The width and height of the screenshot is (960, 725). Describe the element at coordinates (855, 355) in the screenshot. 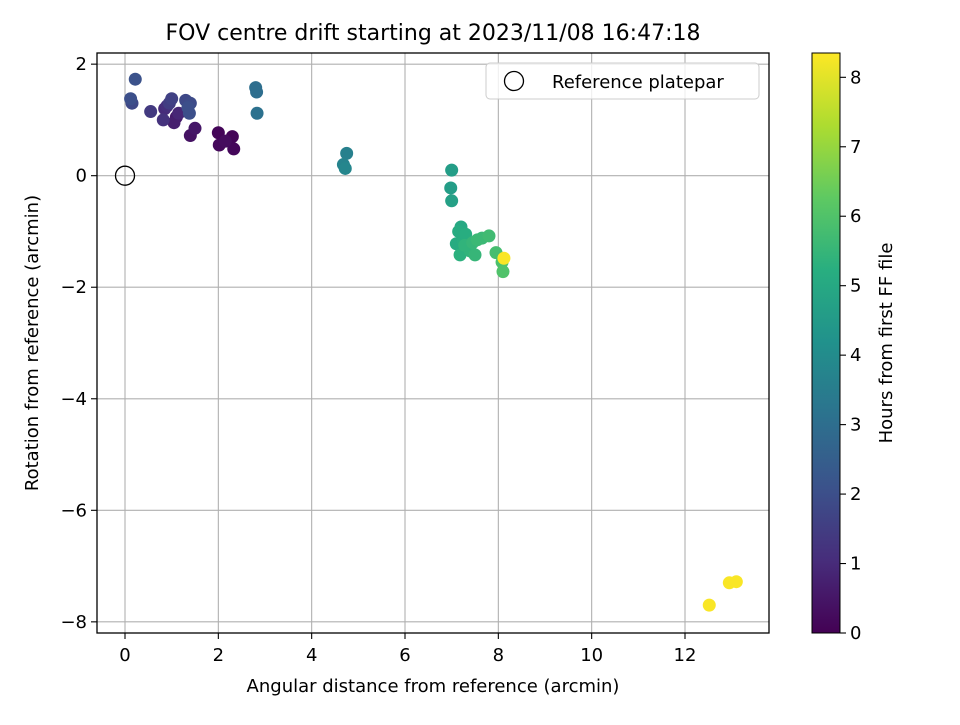

I see `colorbar-tick-label: 4` at that location.